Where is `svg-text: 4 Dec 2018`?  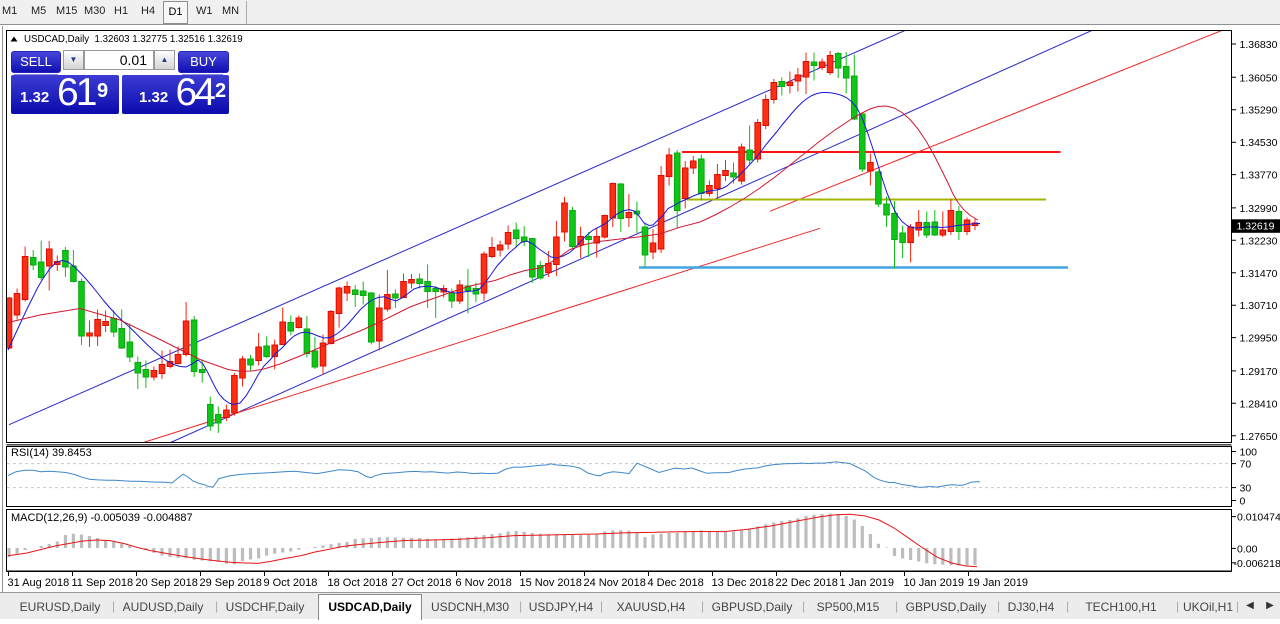
svg-text: 4 Dec 2018 is located at coordinates (676, 583).